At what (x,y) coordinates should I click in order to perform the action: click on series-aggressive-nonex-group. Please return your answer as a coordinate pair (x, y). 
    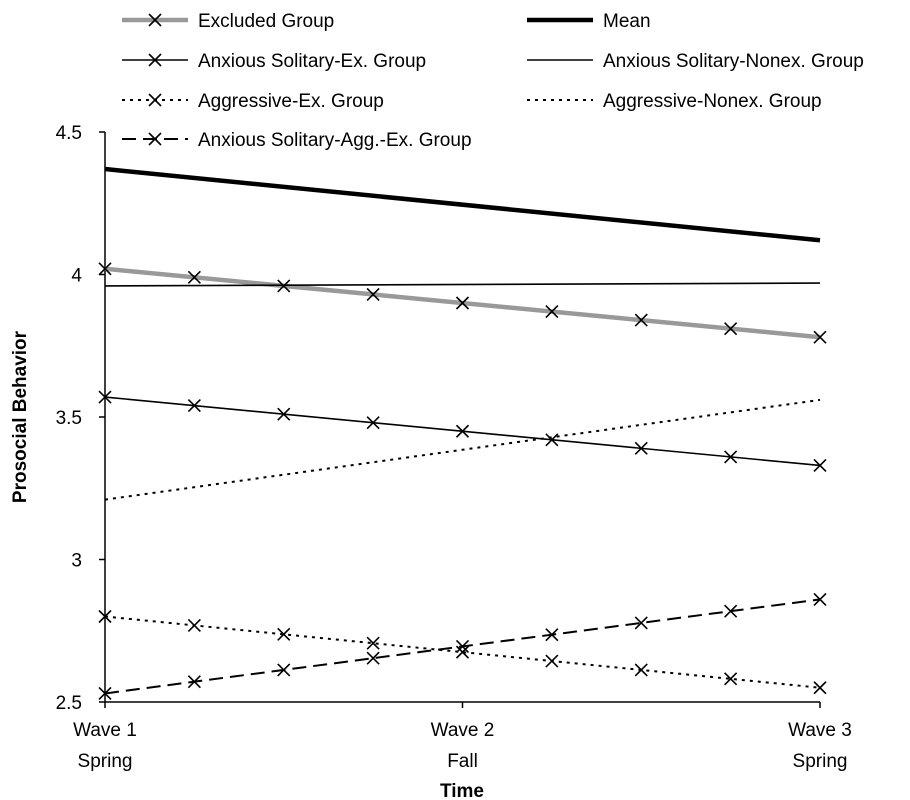
    Looking at the image, I should click on (462, 449).